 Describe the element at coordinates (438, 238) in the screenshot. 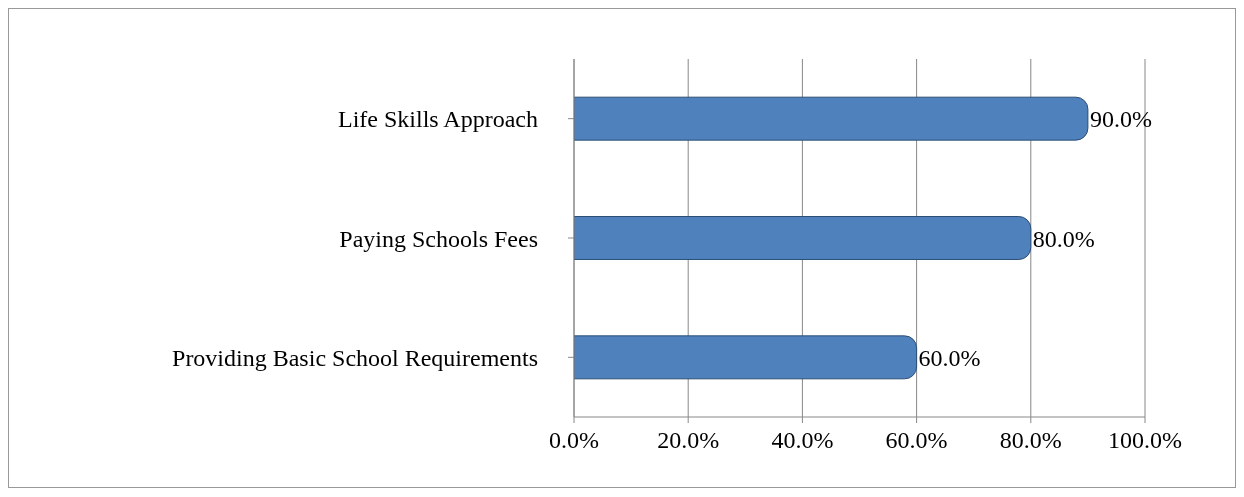

I see `y-tick-label: Paying Schools Fees` at that location.